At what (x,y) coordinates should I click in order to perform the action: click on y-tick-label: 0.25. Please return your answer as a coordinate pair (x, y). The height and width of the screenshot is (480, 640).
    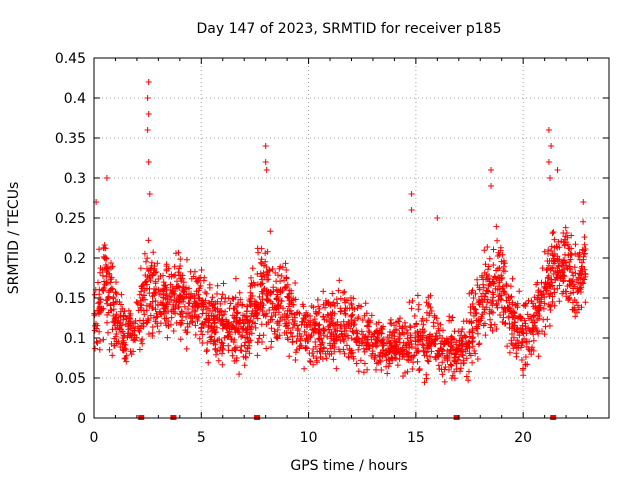
    Looking at the image, I should click on (70, 219).